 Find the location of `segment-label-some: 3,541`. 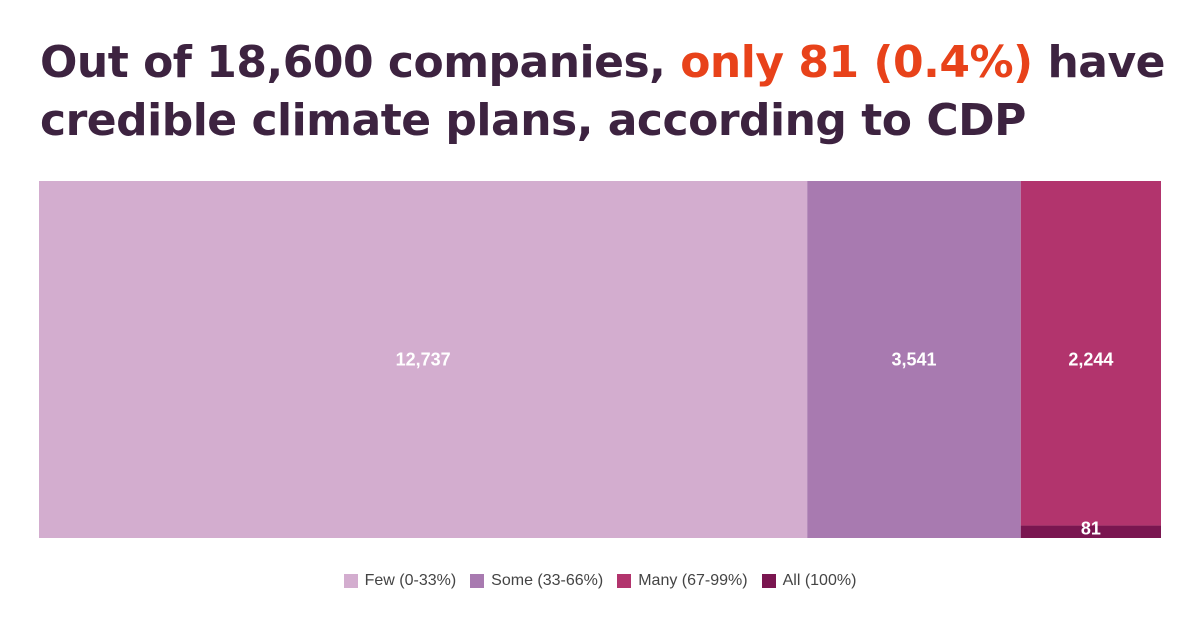

segment-label-some: 3,541 is located at coordinates (913, 360).